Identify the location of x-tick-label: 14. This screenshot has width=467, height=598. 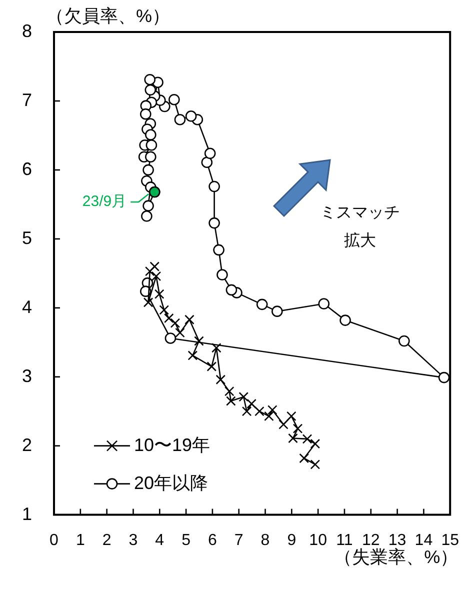
(423, 540).